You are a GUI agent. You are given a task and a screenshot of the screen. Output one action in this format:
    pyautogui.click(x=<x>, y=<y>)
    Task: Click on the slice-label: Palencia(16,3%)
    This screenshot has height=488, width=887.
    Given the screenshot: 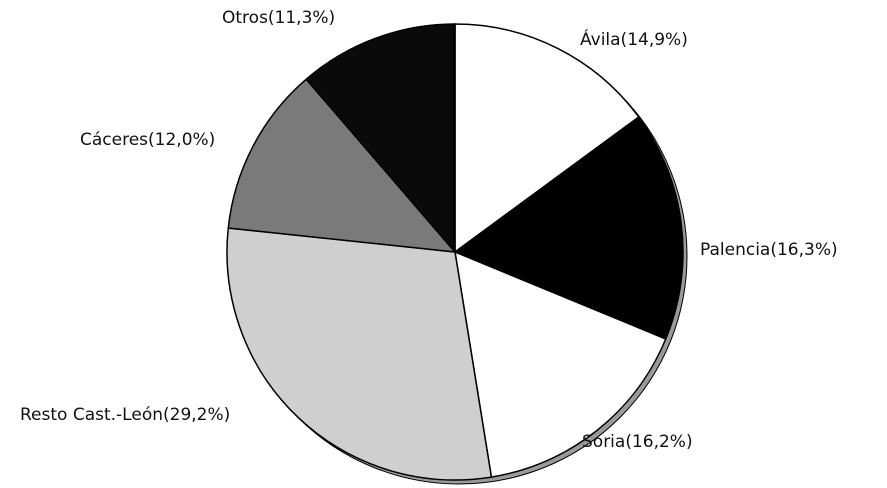 What is the action you would take?
    pyautogui.click(x=769, y=250)
    